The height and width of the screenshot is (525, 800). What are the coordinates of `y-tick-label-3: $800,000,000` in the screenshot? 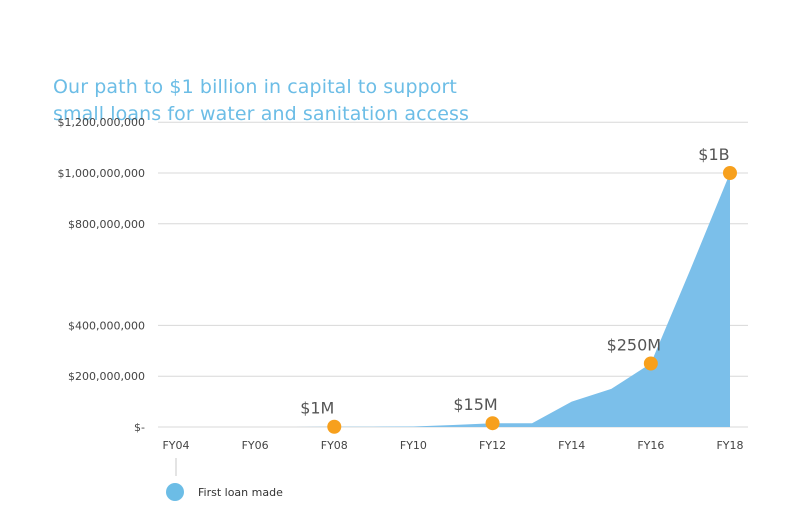 It's located at (106, 224).